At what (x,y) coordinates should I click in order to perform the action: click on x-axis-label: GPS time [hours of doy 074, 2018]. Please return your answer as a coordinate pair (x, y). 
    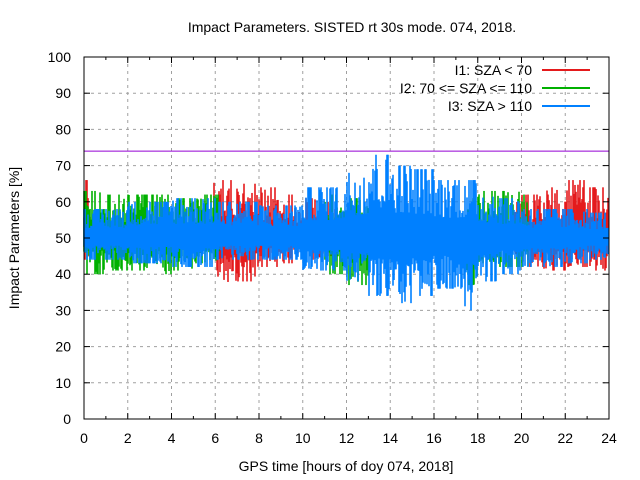
    Looking at the image, I should click on (346, 466).